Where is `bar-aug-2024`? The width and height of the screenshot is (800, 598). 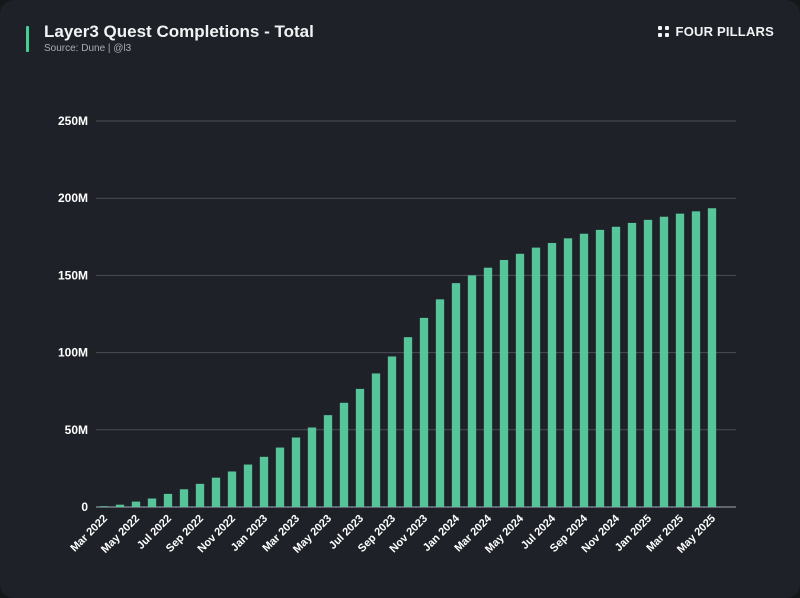 bar-aug-2024 is located at coordinates (568, 372).